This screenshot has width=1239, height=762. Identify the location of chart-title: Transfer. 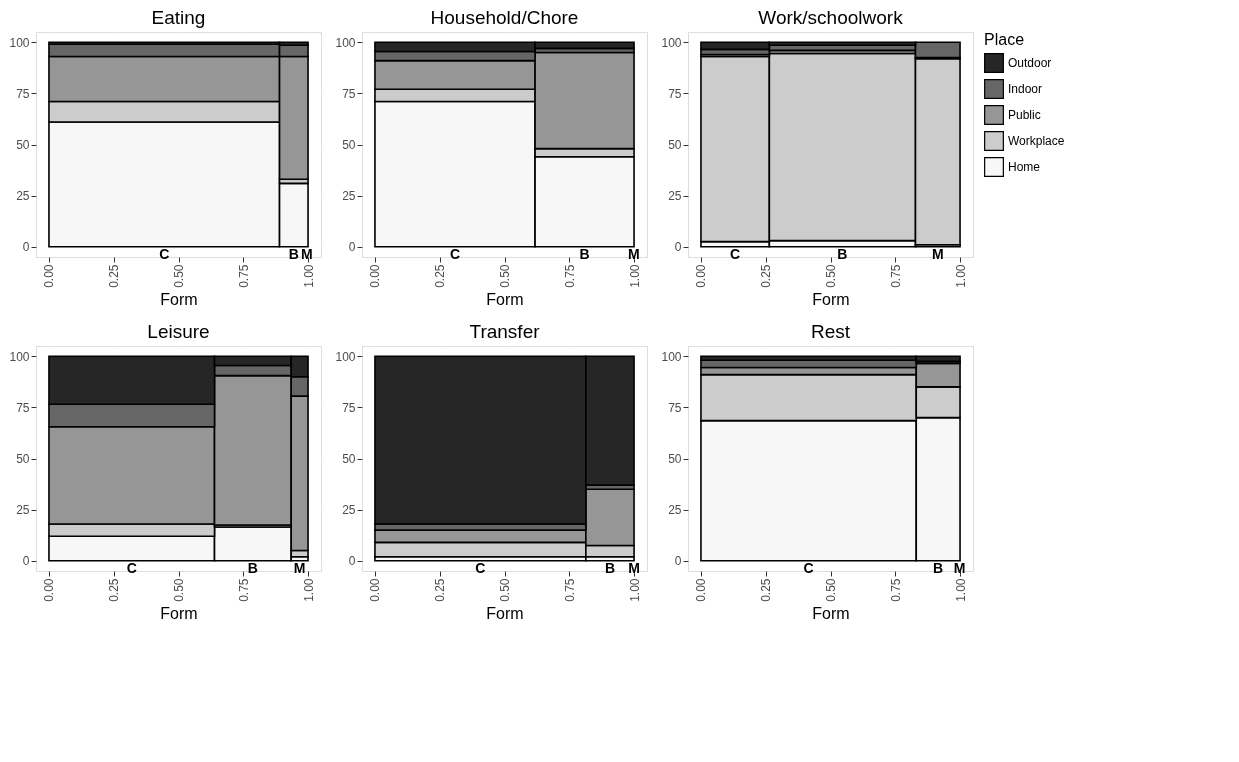
(505, 331).